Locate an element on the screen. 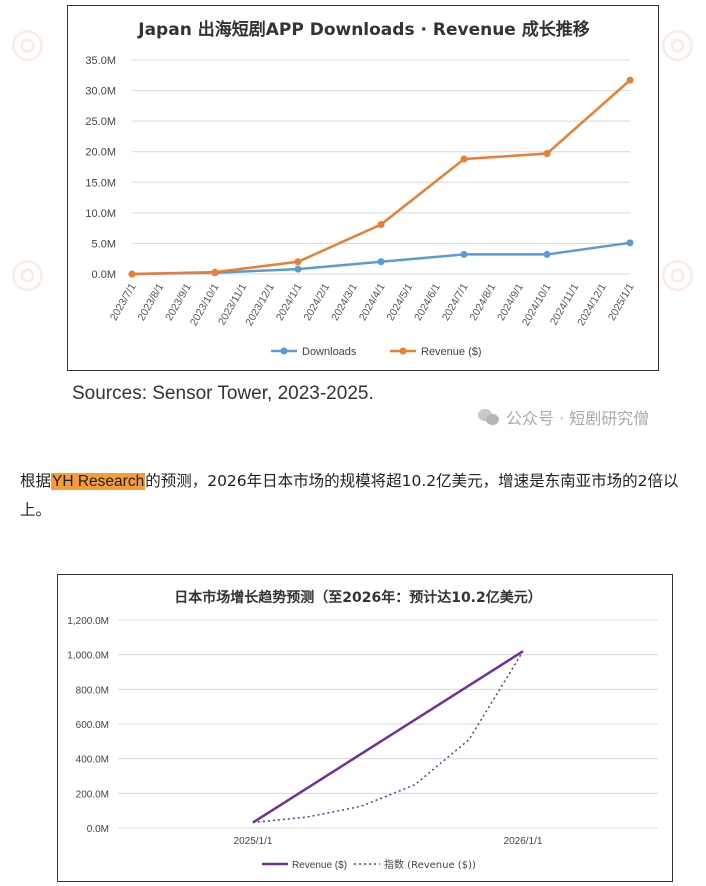 The height and width of the screenshot is (886, 706). wechat-account: 公众号 · 短剧研究僧 is located at coordinates (563, 417).